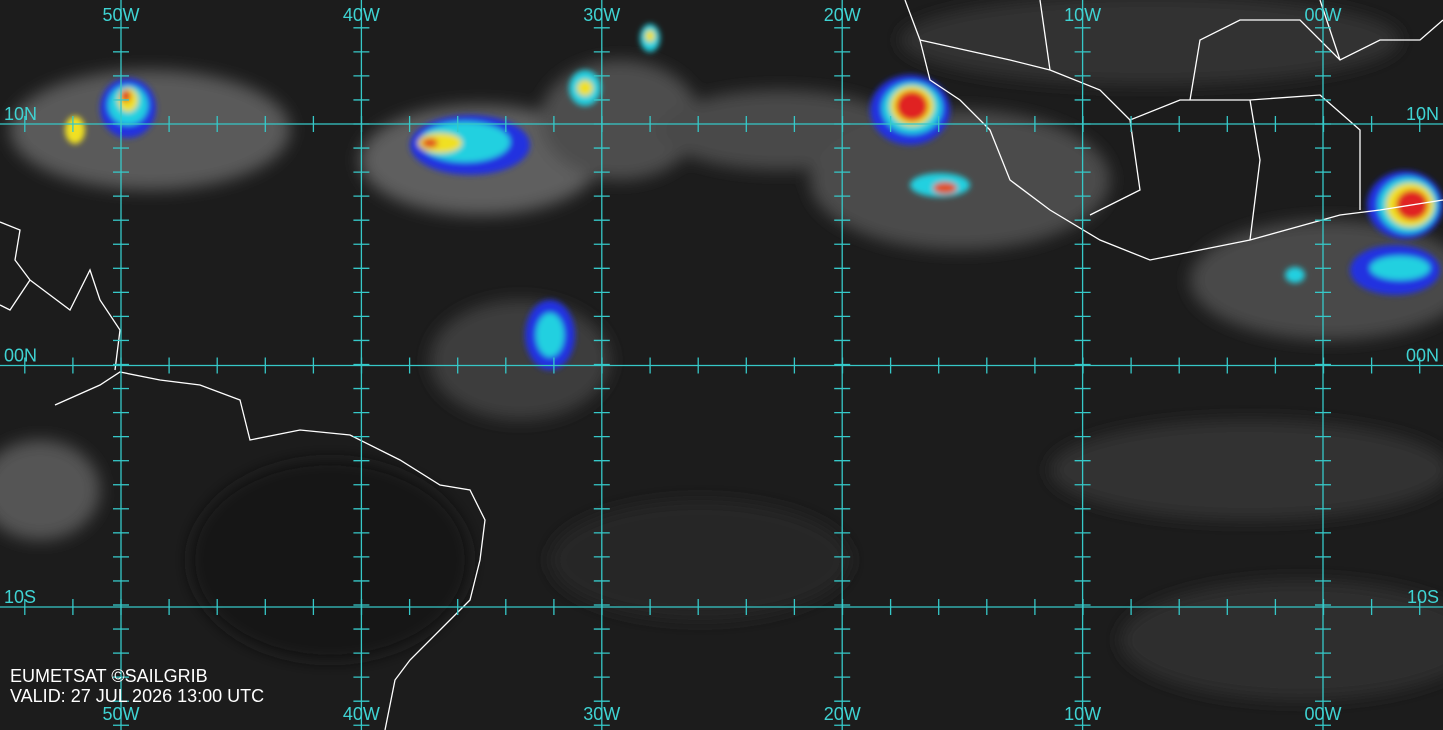 The height and width of the screenshot is (730, 1443). What do you see at coordinates (109, 676) in the screenshot?
I see `credit: EUMETSAT ©SAILGRIB` at bounding box center [109, 676].